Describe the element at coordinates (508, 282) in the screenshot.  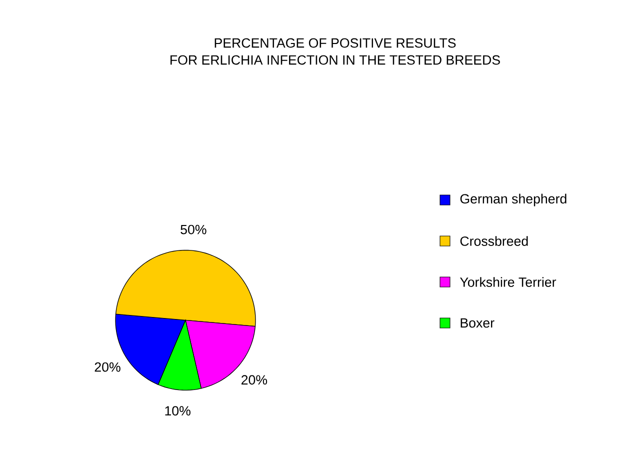
I see `legend-label: Yorkshire Terrier` at that location.